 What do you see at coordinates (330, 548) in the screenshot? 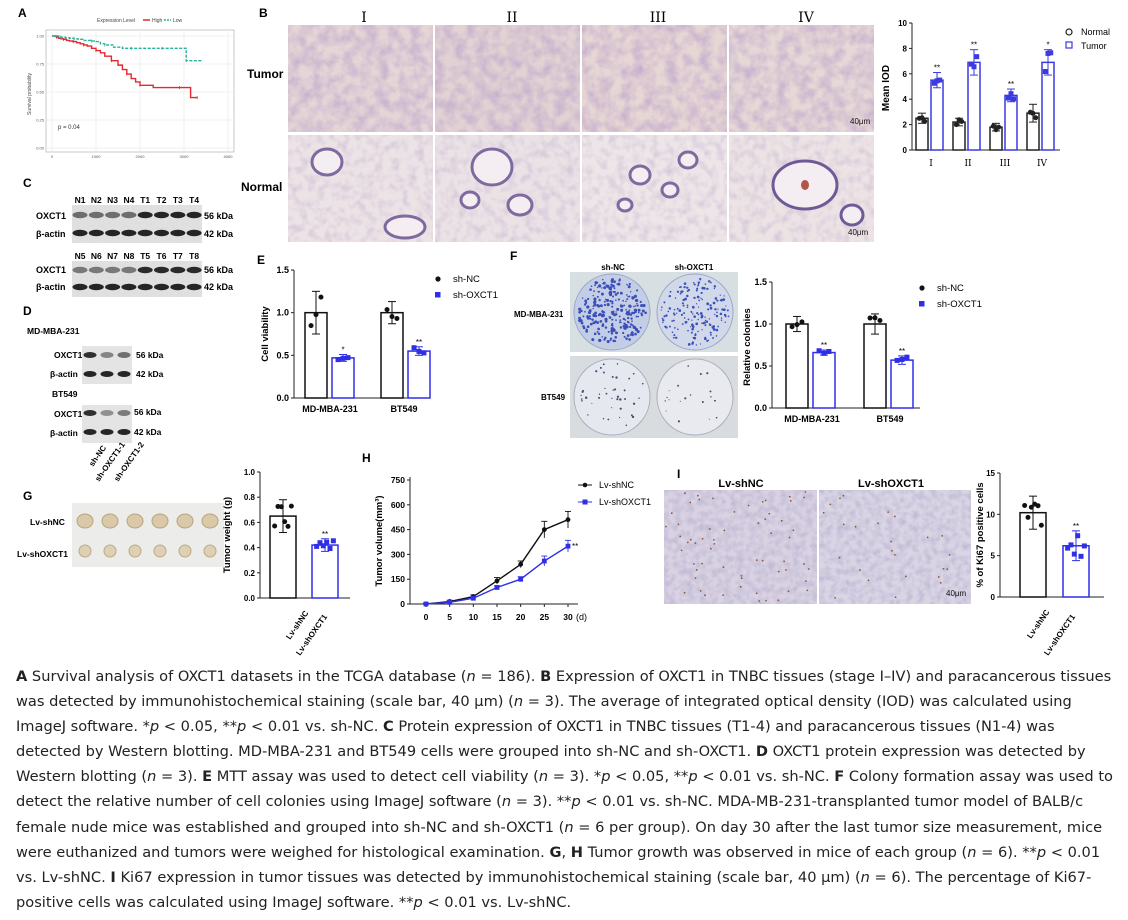
I see `g-lvshoxct1-point` at bounding box center [330, 548].